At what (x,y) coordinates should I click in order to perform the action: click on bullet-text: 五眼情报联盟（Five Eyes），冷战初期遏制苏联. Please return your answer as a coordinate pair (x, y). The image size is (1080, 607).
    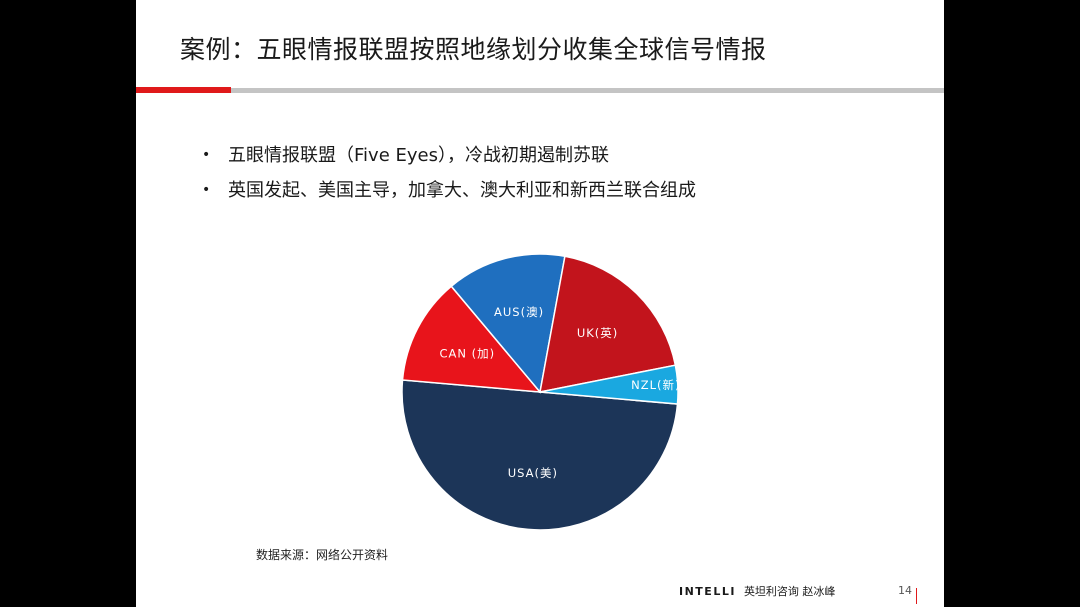
    Looking at the image, I should click on (418, 155).